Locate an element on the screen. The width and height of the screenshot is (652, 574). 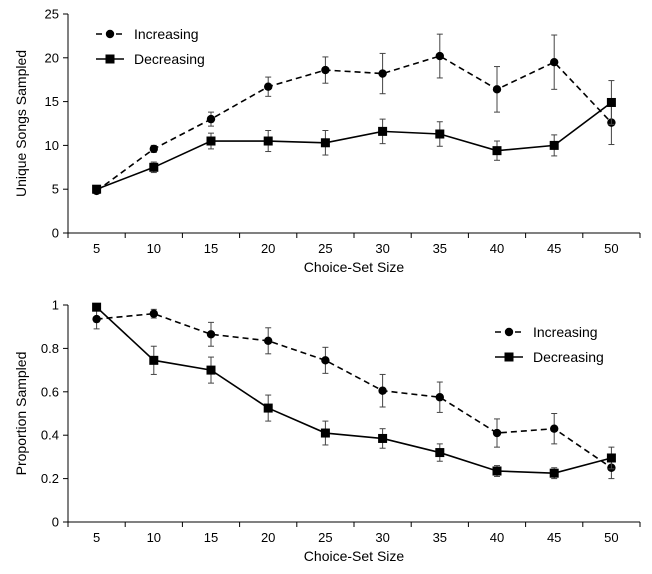
y-axis-title: Proportion Sampled is located at coordinates (21, 414).